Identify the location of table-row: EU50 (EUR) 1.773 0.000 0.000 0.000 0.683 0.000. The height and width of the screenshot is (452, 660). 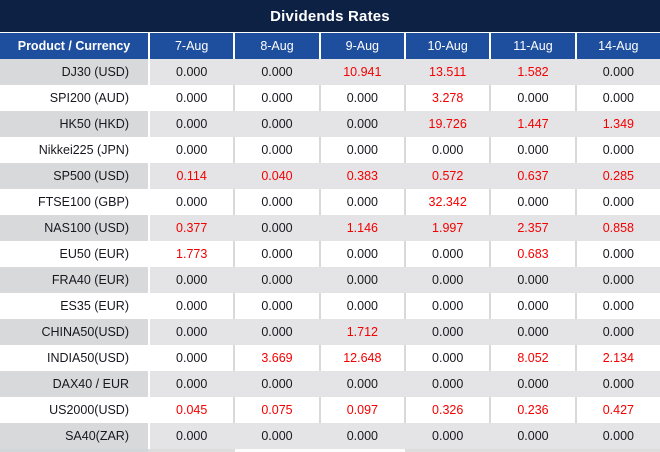
(330, 254).